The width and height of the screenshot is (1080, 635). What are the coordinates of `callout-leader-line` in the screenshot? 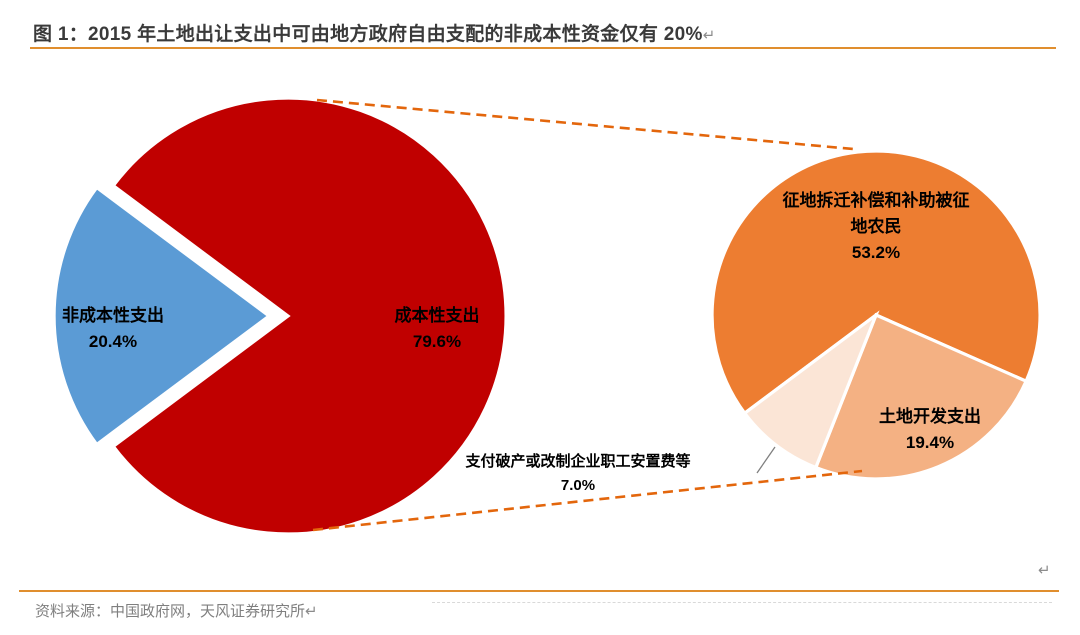 It's located at (766, 460).